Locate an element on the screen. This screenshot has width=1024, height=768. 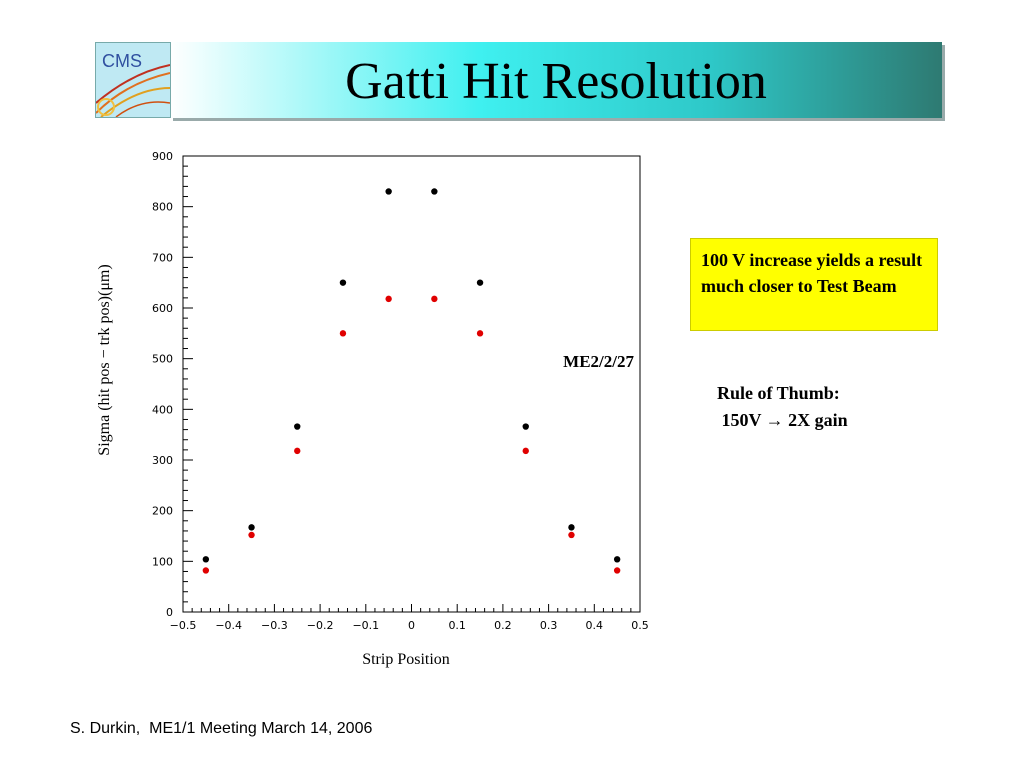
footer: S. Durkin, ME1/1 Meeting March 14, 2006 is located at coordinates (221, 728).